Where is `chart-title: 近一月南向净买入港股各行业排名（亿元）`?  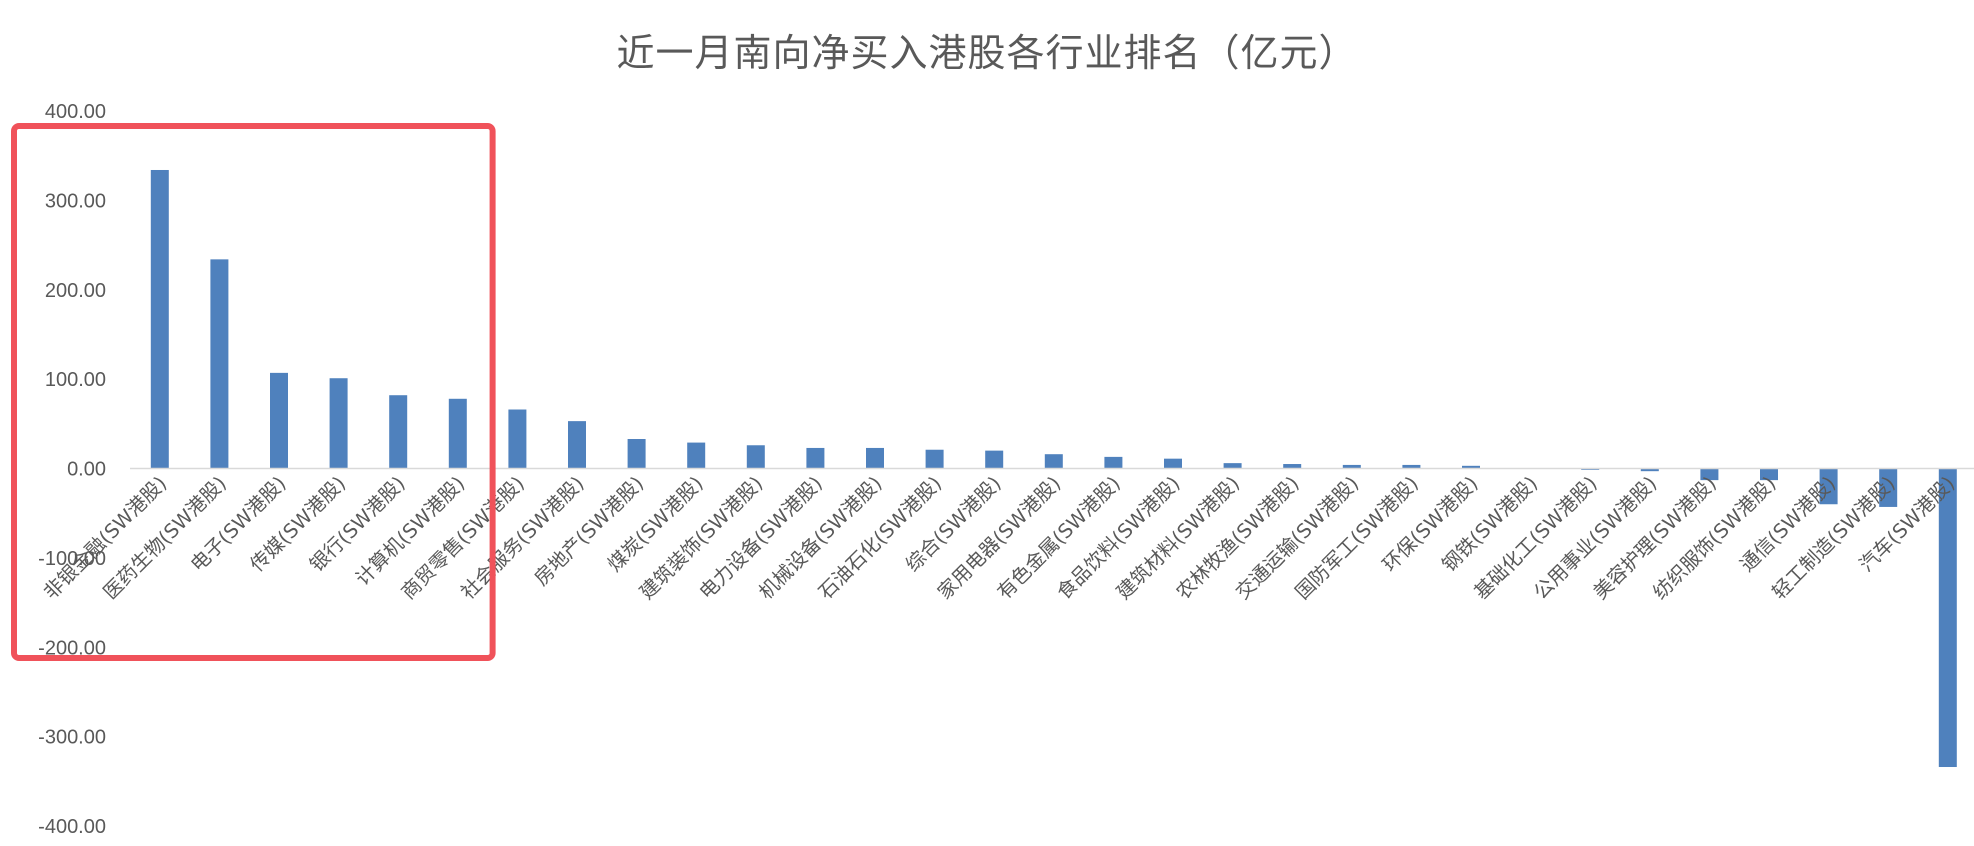
chart-title: 近一月南向净买入港股各行业排名（亿元） is located at coordinates (987, 53).